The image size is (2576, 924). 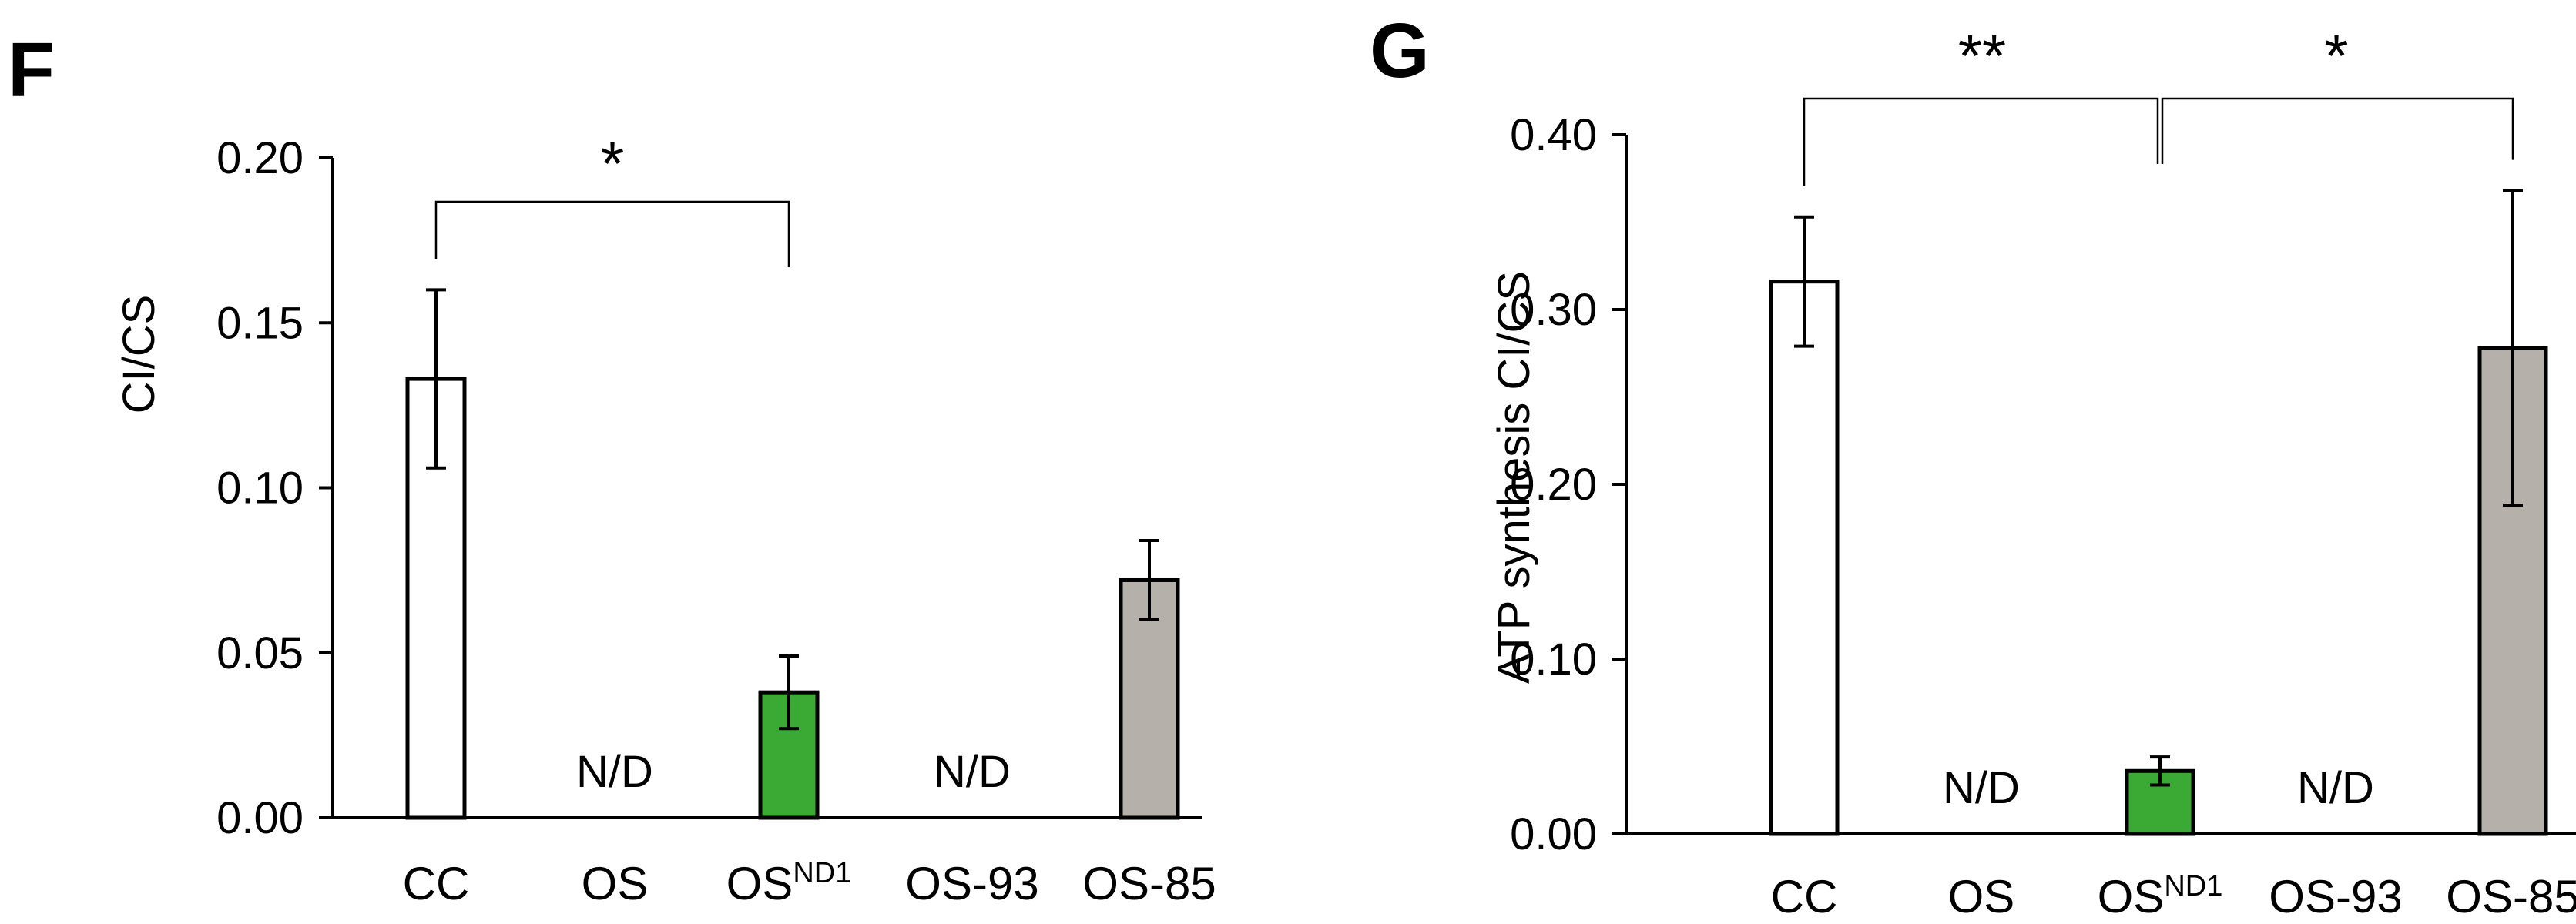 I want to click on significance-f: *, so click(x=612, y=198).